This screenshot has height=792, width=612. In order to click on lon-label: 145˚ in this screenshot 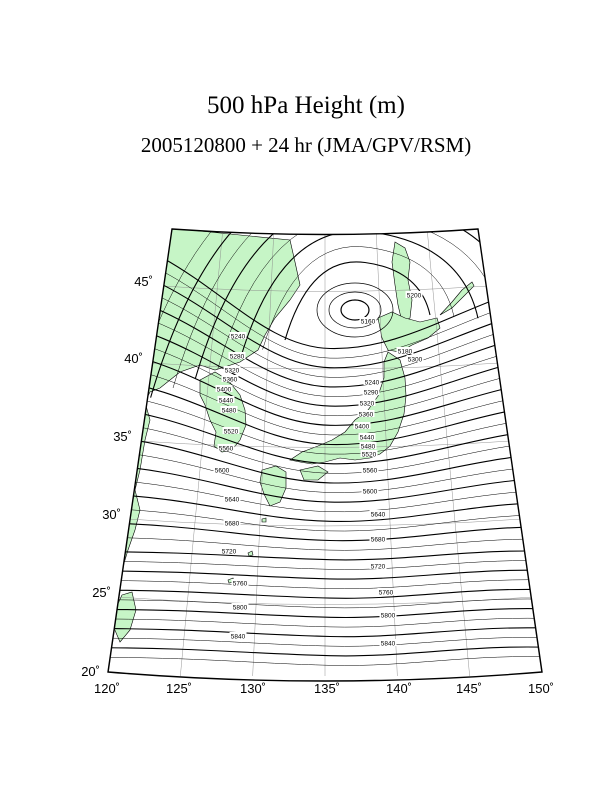, I will do `click(469, 688)`.